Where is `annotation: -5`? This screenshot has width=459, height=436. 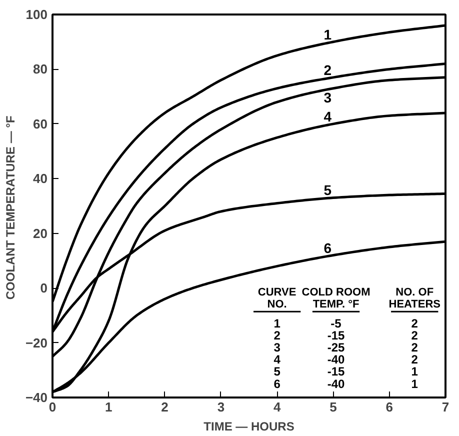
annotation: -5 is located at coordinates (336, 323).